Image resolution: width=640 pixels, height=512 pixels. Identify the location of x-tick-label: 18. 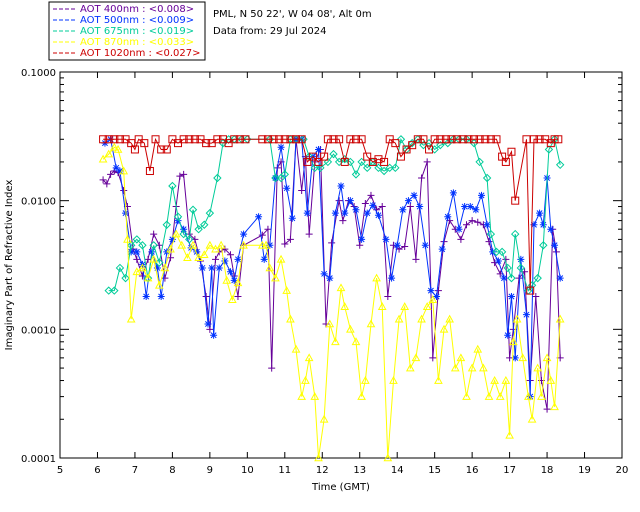
(547, 470).